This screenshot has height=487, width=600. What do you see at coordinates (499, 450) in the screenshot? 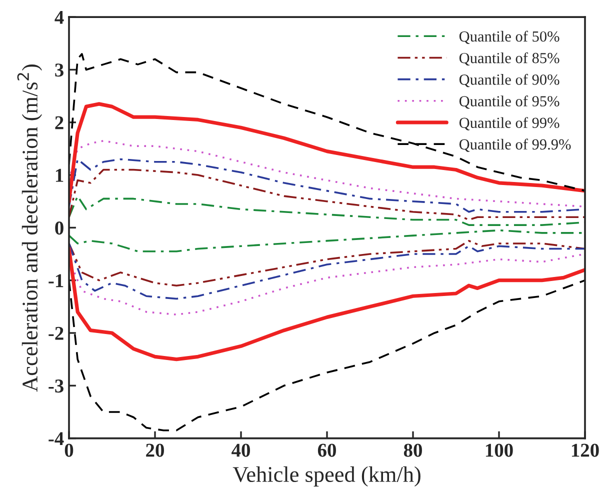
I see `x-tick-label: 100` at bounding box center [499, 450].